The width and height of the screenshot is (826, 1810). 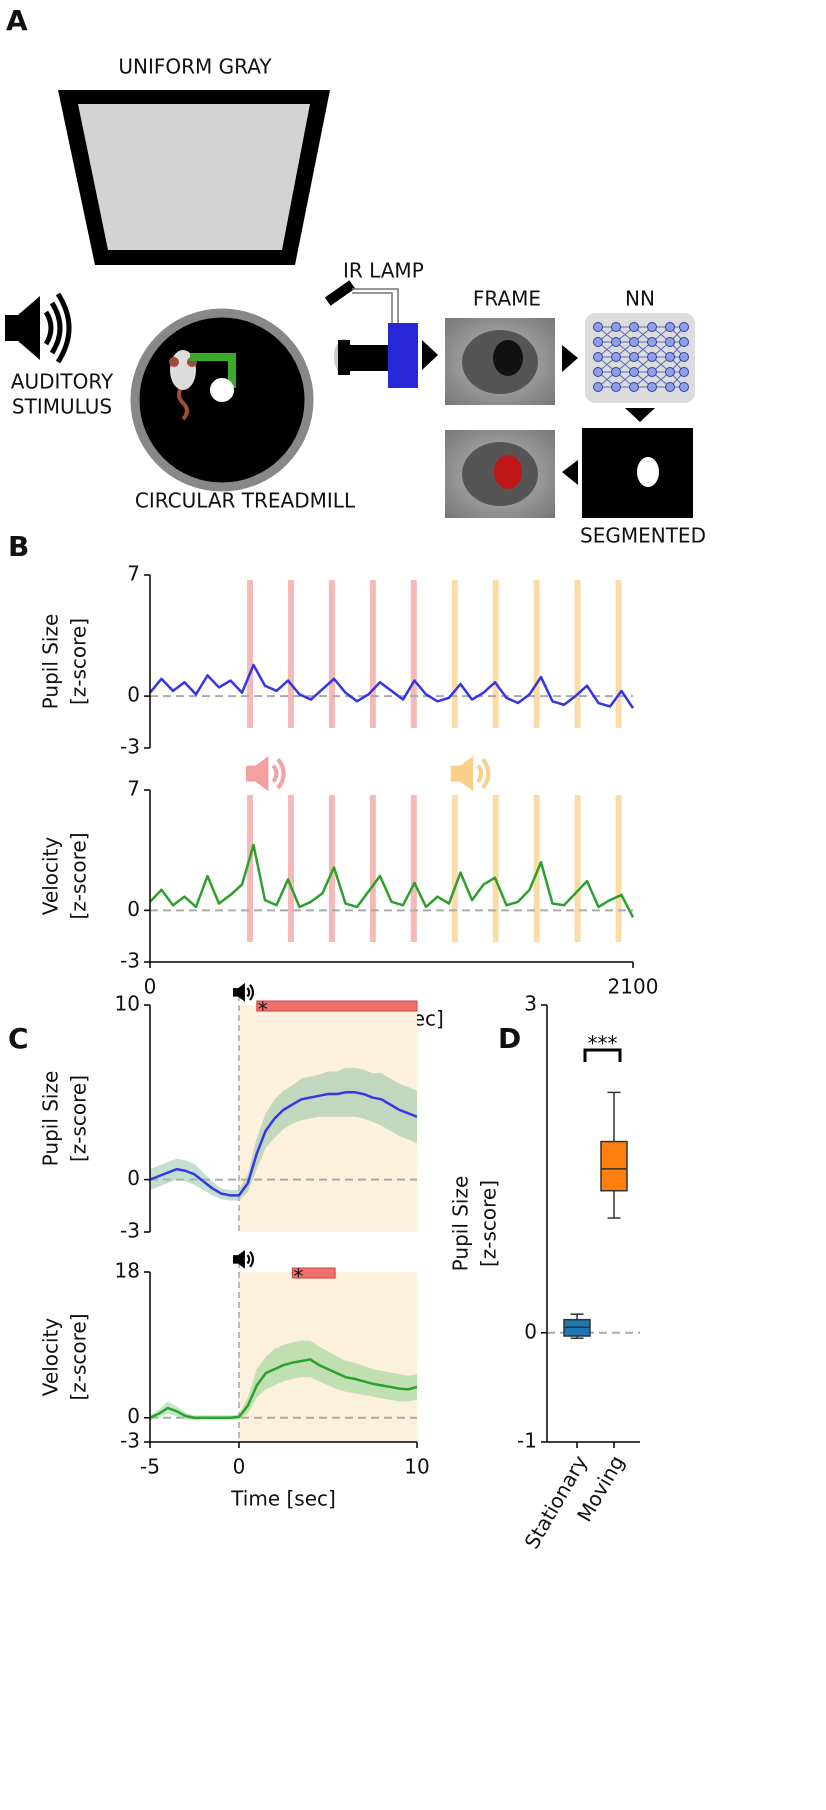 What do you see at coordinates (150, 1467) in the screenshot?
I see `x-tick-label: -5` at bounding box center [150, 1467].